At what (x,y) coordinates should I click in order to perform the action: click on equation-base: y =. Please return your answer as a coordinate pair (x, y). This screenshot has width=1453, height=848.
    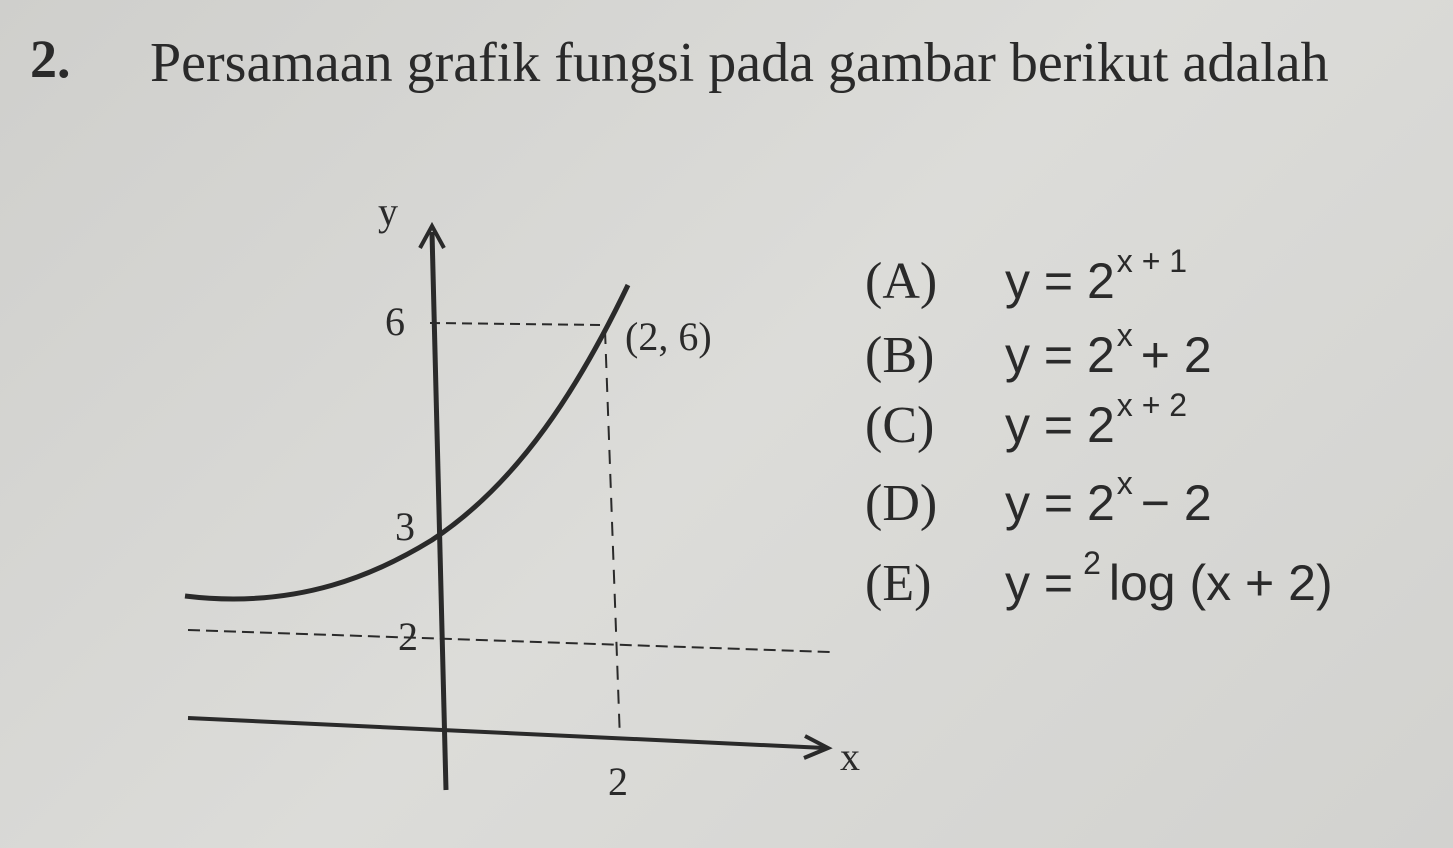
    Looking at the image, I should click on (1039, 583).